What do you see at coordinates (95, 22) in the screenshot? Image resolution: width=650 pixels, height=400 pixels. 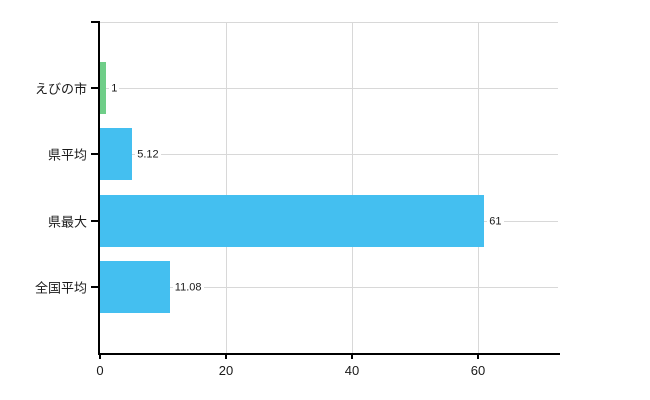 I see `y-axis-top-tick` at bounding box center [95, 22].